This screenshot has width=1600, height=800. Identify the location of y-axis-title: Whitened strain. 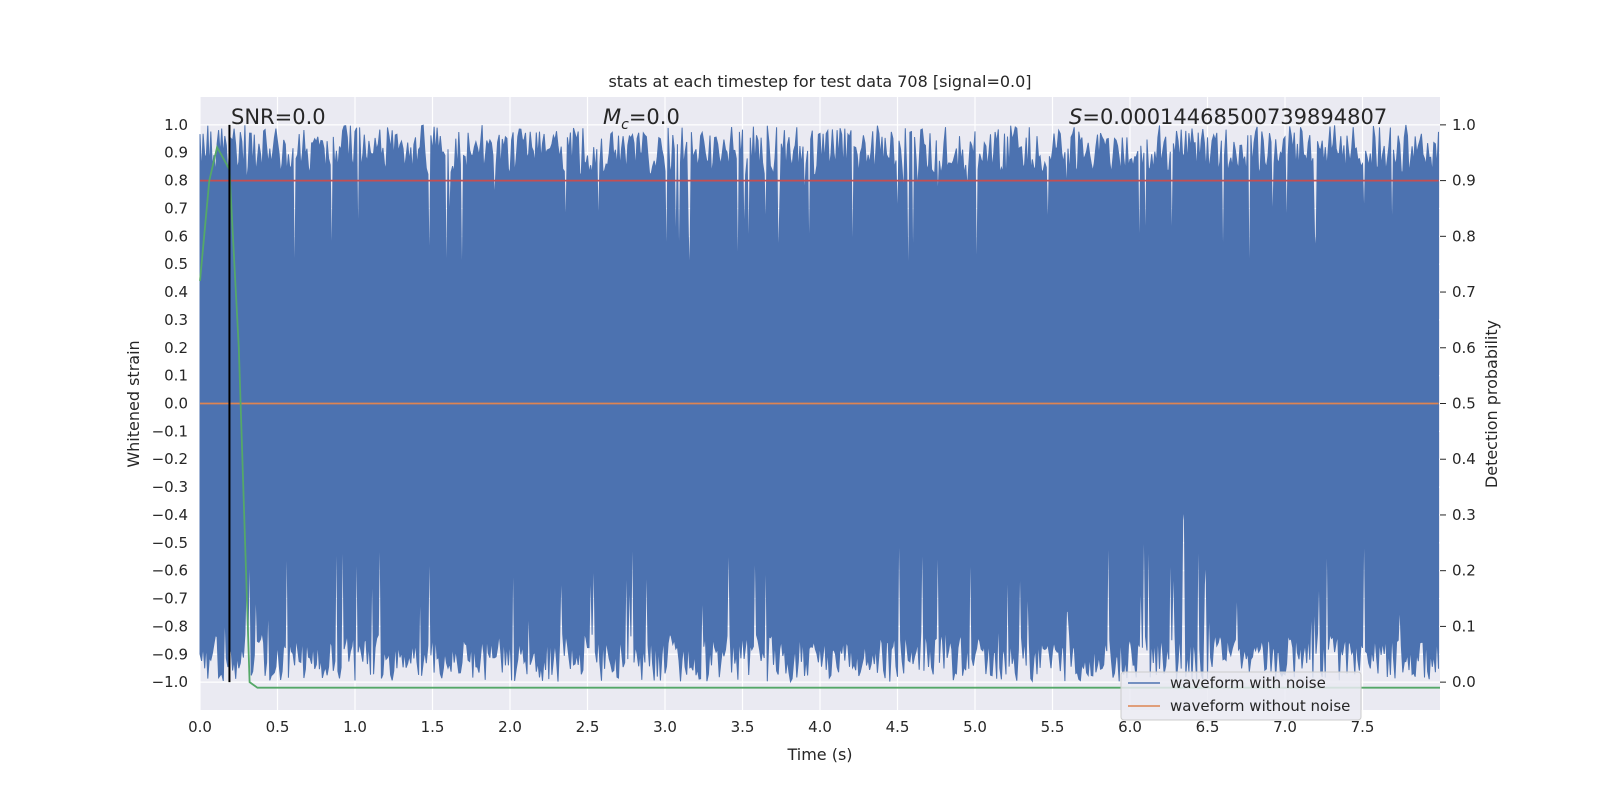
(133, 403).